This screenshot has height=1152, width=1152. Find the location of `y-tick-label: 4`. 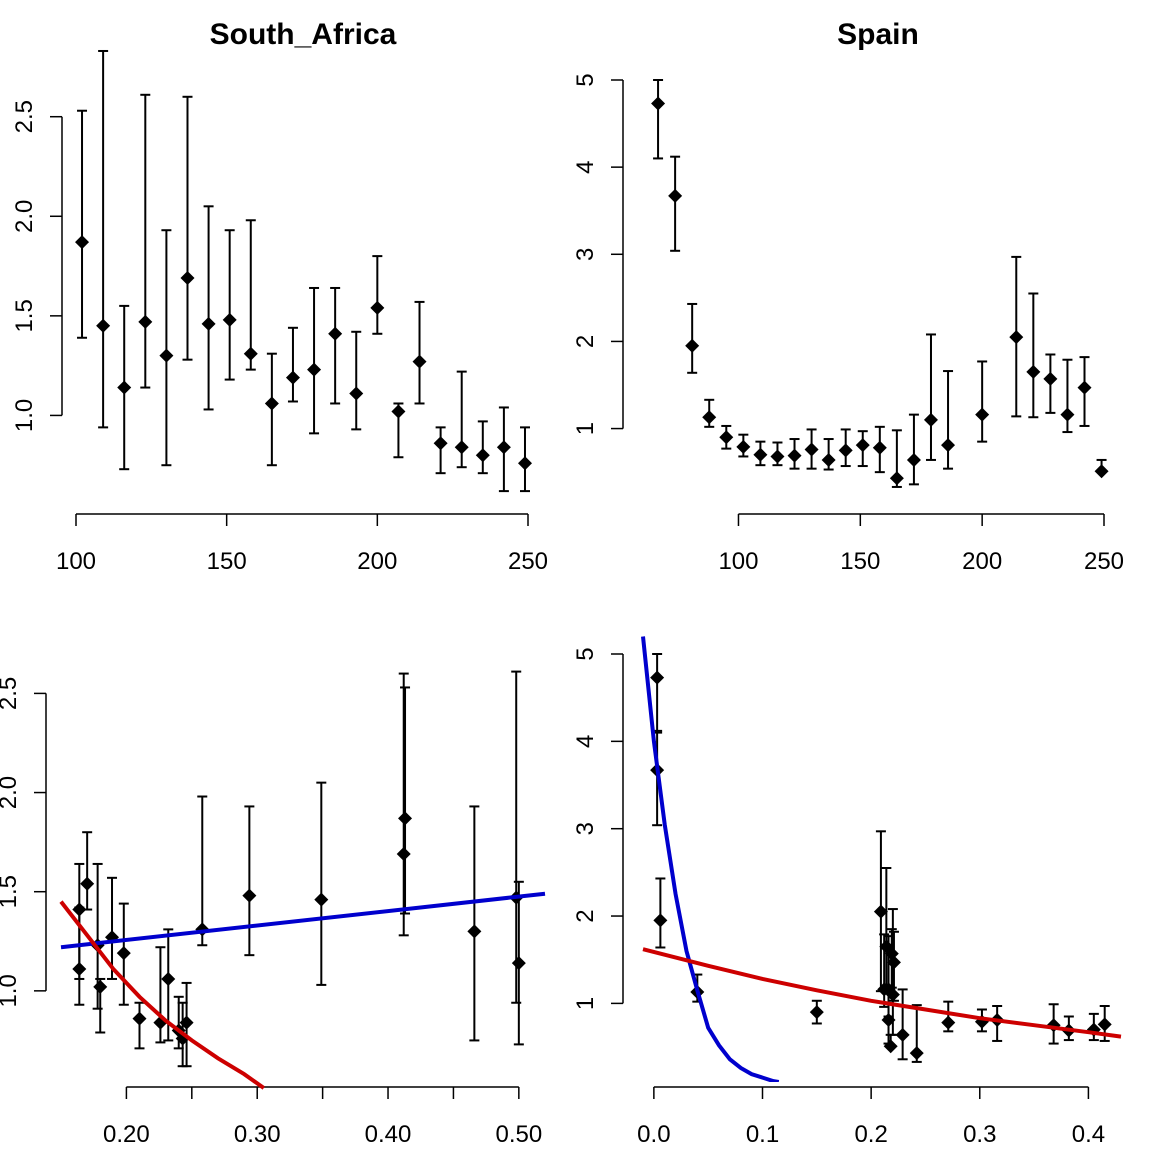

y-tick-label: 4 is located at coordinates (585, 166).